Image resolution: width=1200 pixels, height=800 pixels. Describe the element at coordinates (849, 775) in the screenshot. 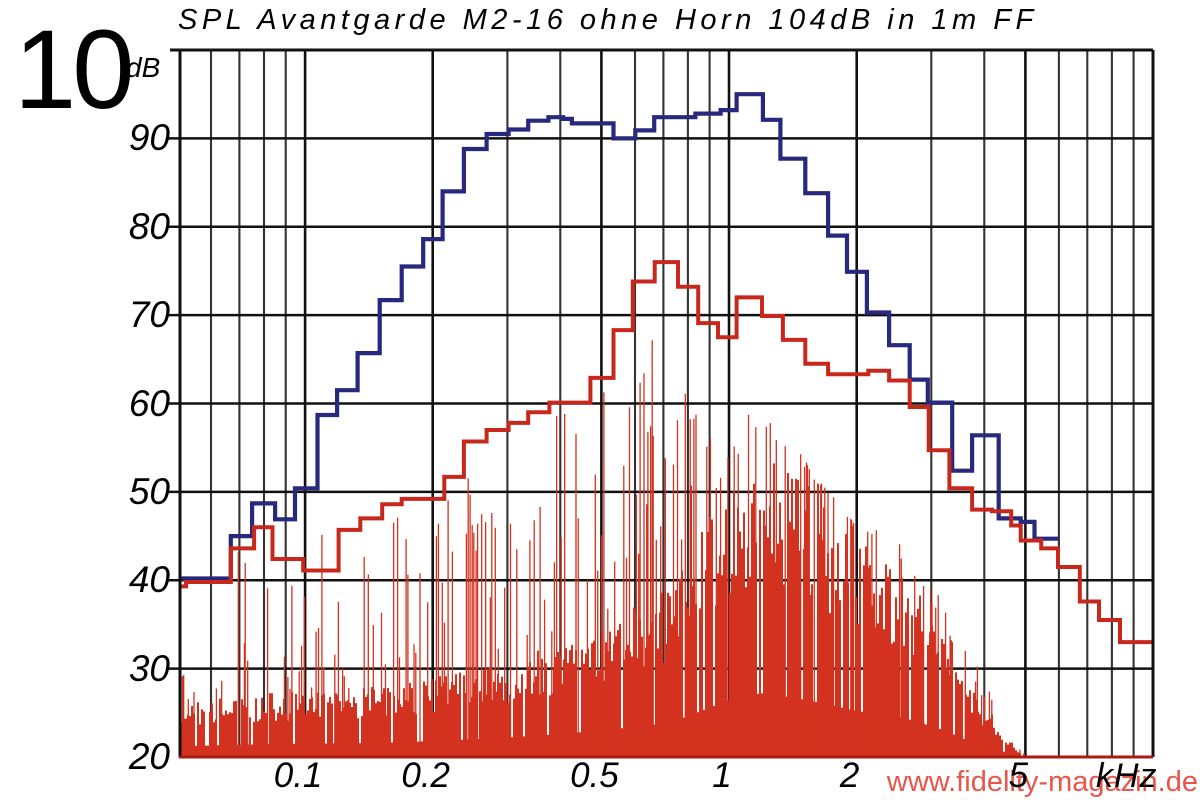

I see `x-tick-label-2: 2` at that location.